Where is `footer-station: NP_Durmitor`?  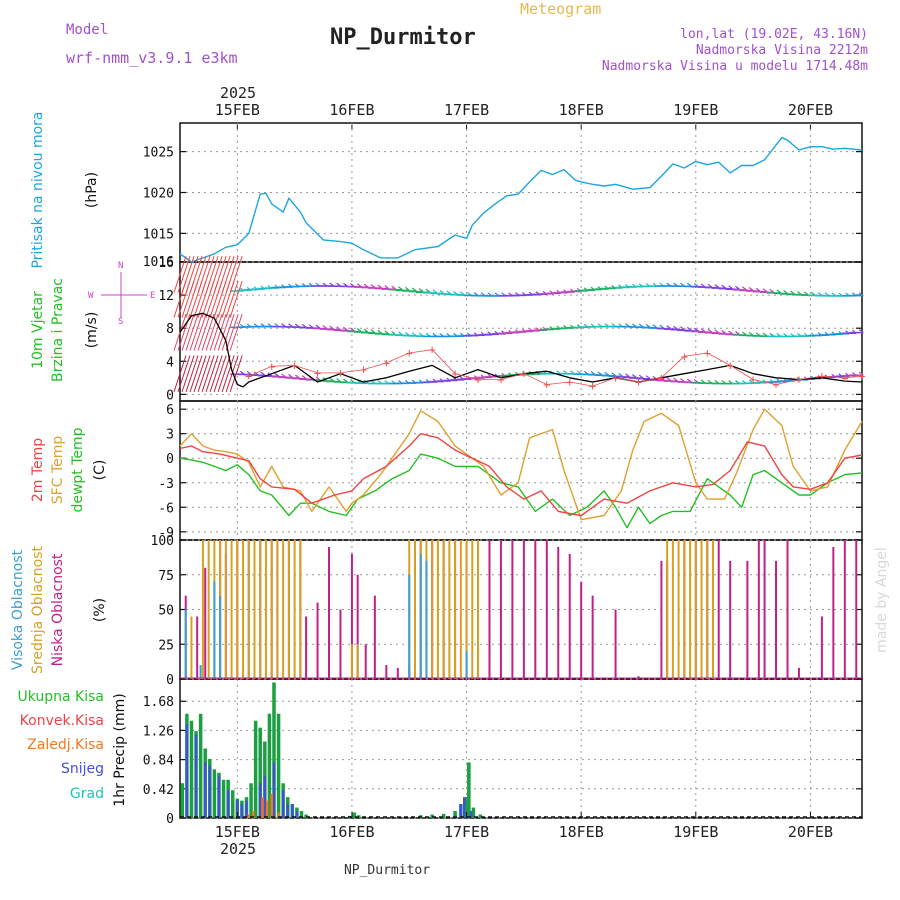 footer-station: NP_Durmitor is located at coordinates (387, 870).